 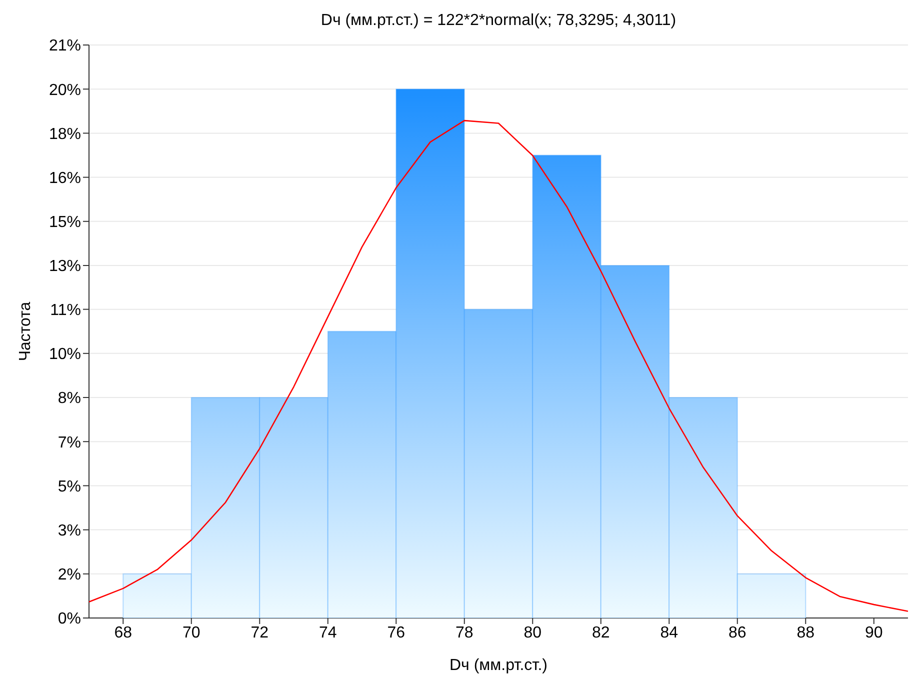 I want to click on y-tick-label: 7%, so click(x=69, y=443).